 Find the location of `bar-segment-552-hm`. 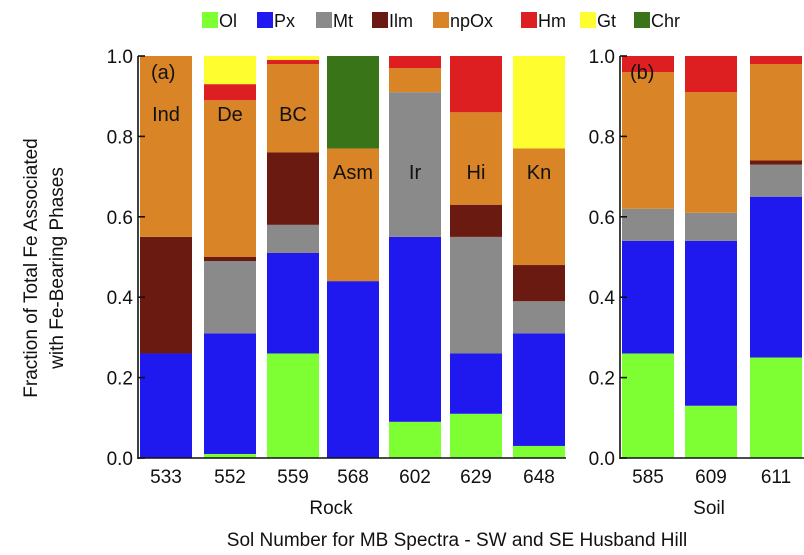

bar-segment-552-hm is located at coordinates (230, 92).